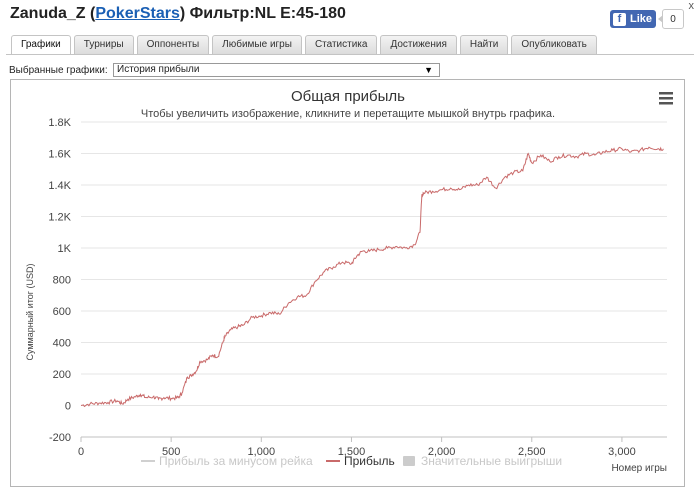 This screenshot has height=492, width=700. What do you see at coordinates (348, 96) in the screenshot?
I see `chart-title: Общая прибыль` at bounding box center [348, 96].